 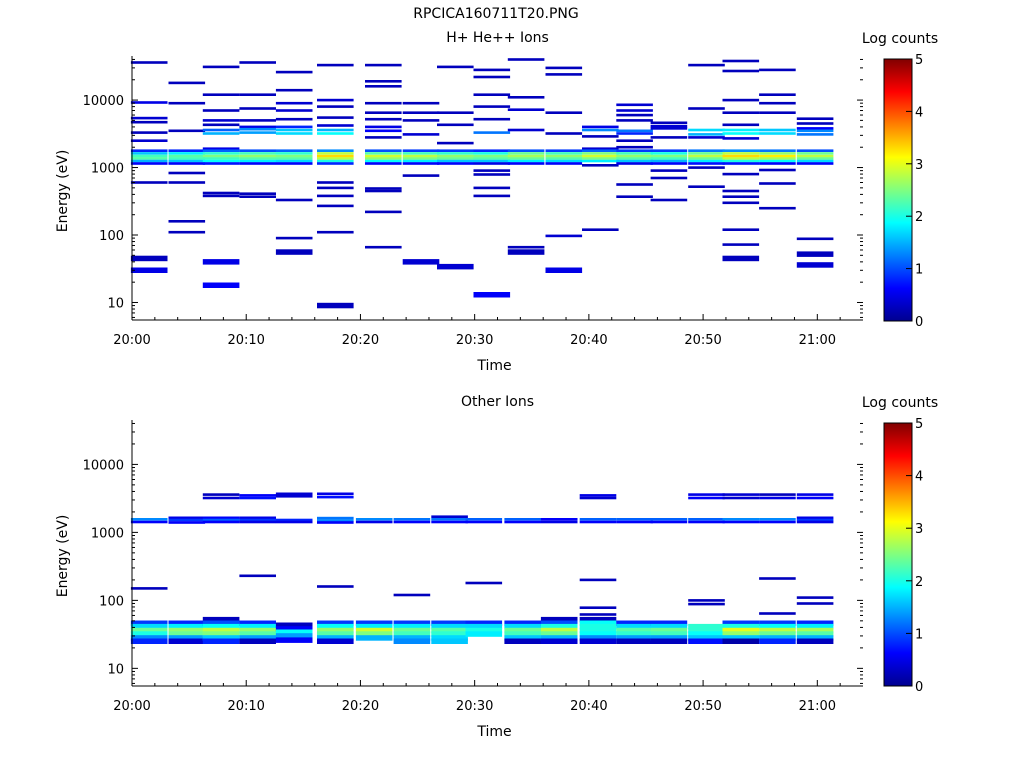 What do you see at coordinates (111, 601) in the screenshot?
I see `y-tick-label: 100` at bounding box center [111, 601].